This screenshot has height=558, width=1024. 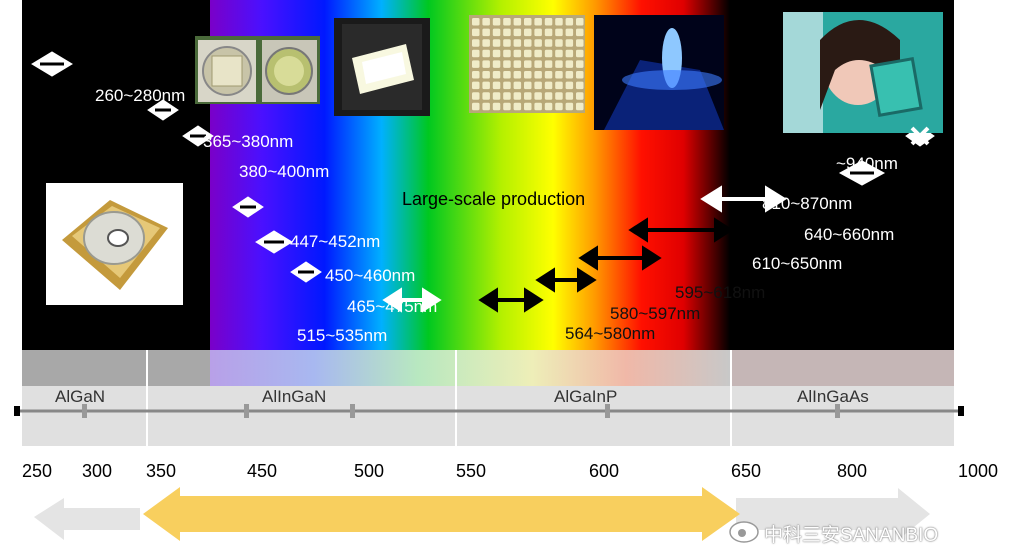 I want to click on range-label: 365~380nm, so click(x=248, y=141).